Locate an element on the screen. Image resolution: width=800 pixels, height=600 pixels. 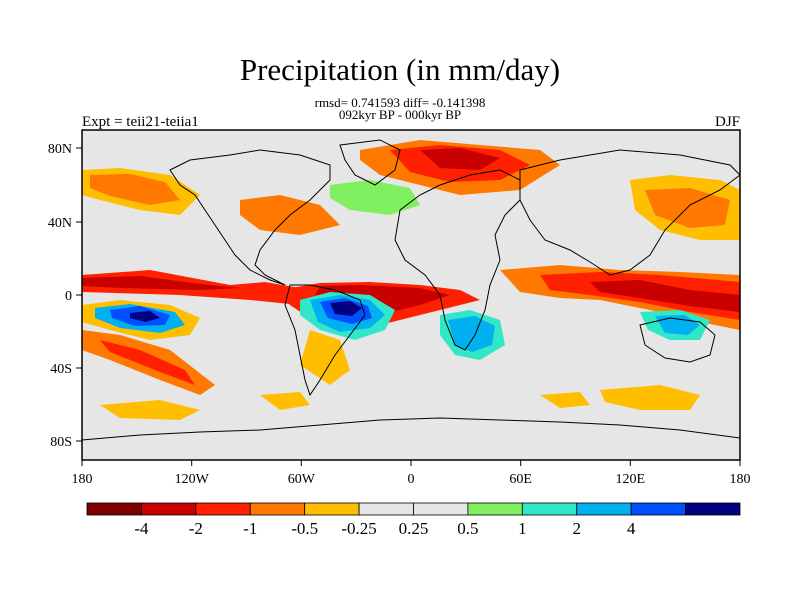
colorbar-label: 2 is located at coordinates (577, 528).